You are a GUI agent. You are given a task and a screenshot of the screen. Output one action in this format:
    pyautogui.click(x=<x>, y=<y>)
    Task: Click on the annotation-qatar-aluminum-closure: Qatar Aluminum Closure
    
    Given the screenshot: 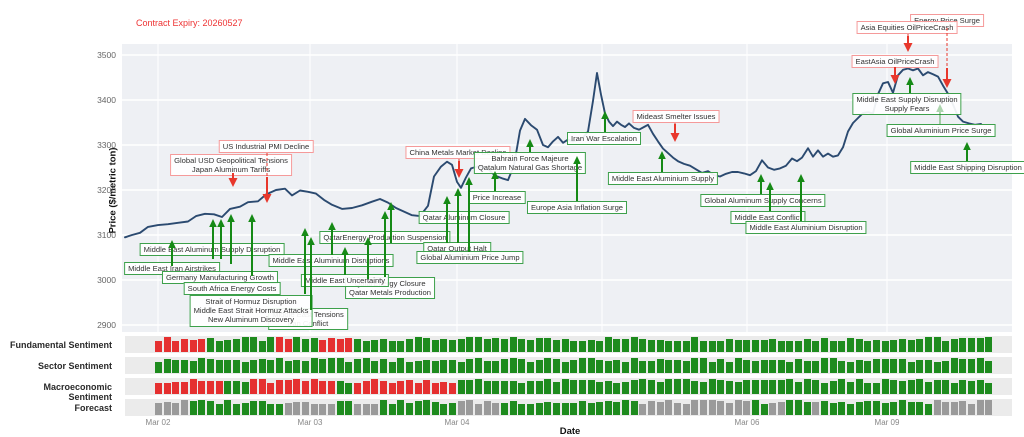 What is the action you would take?
    pyautogui.click(x=464, y=218)
    